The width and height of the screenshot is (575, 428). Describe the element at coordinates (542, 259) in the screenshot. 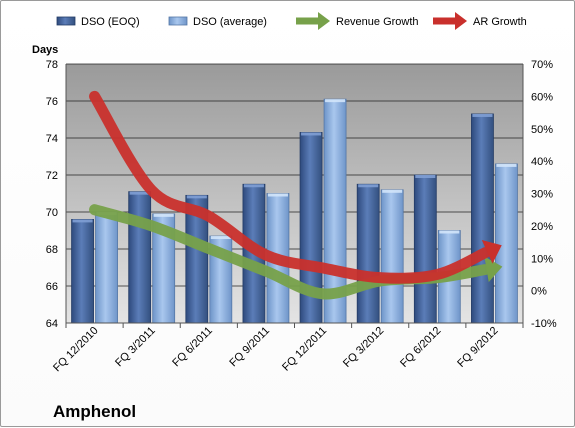

I see `y2-tick-label: 10%` at that location.